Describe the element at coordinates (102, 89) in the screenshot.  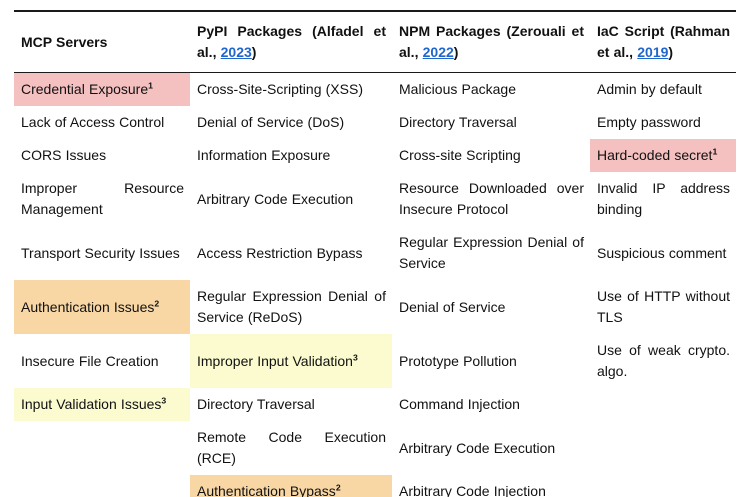
I see `table-cell-highlighted-pink: Credential Exposure1` at that location.